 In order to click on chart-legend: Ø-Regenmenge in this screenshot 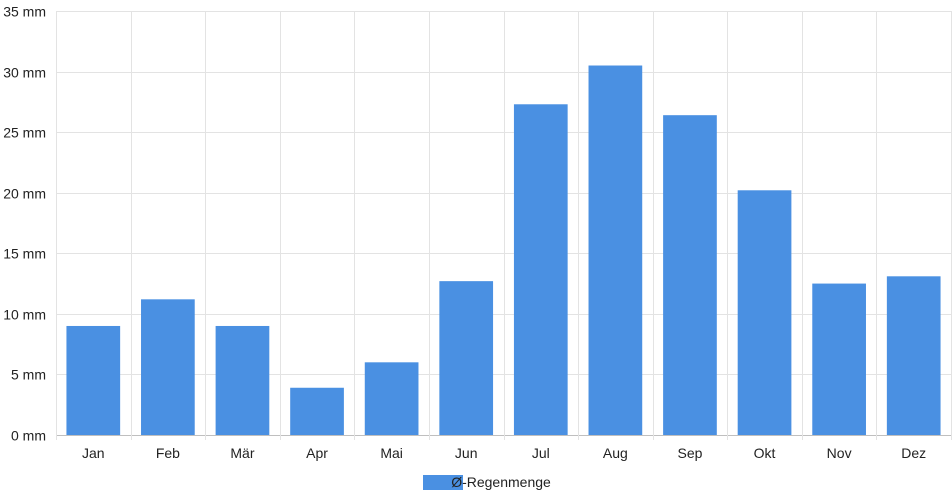, I will do `click(476, 482)`.